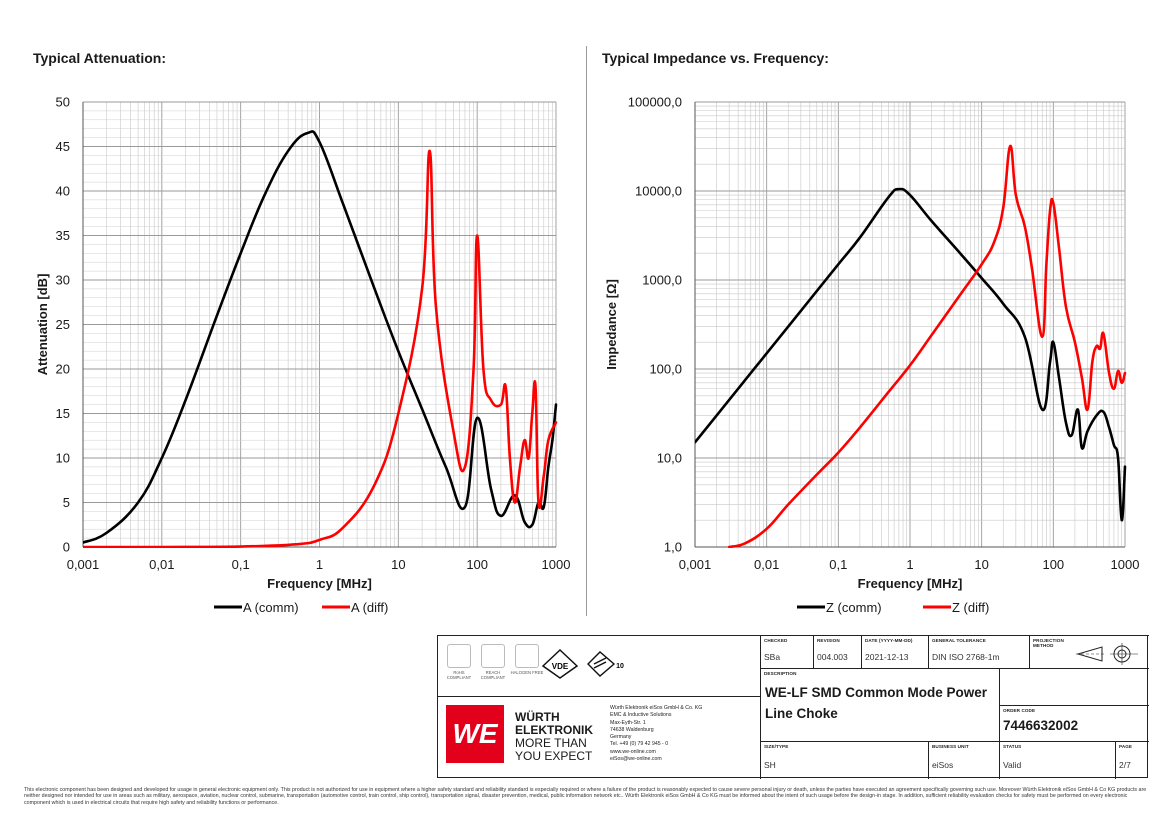 Image resolution: width=1174 pixels, height=830 pixels. Describe the element at coordinates (633, 751) in the screenshot. I see `website-link: www.we-online.com` at that location.